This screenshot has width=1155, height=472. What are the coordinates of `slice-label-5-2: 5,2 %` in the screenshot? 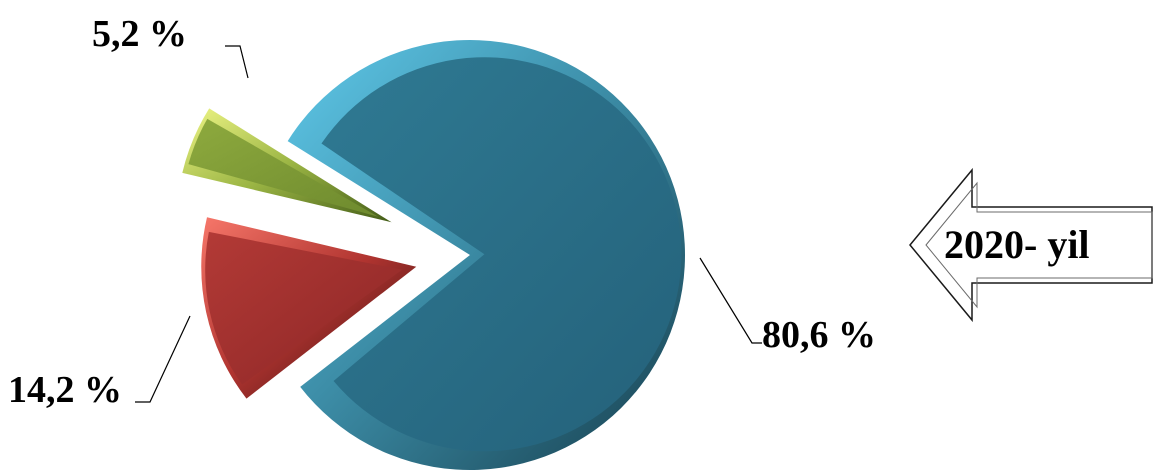 It's located at (139, 34).